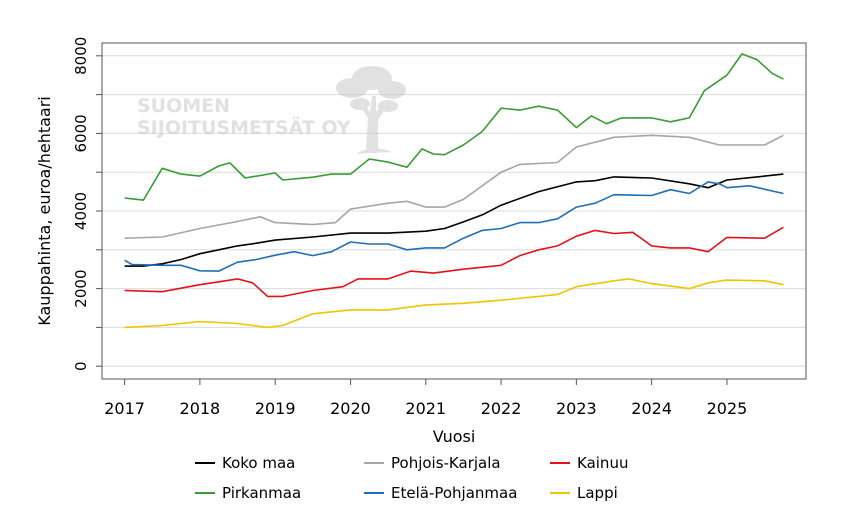  Describe the element at coordinates (501, 408) in the screenshot. I see `x-tick-label: 2022` at that location.